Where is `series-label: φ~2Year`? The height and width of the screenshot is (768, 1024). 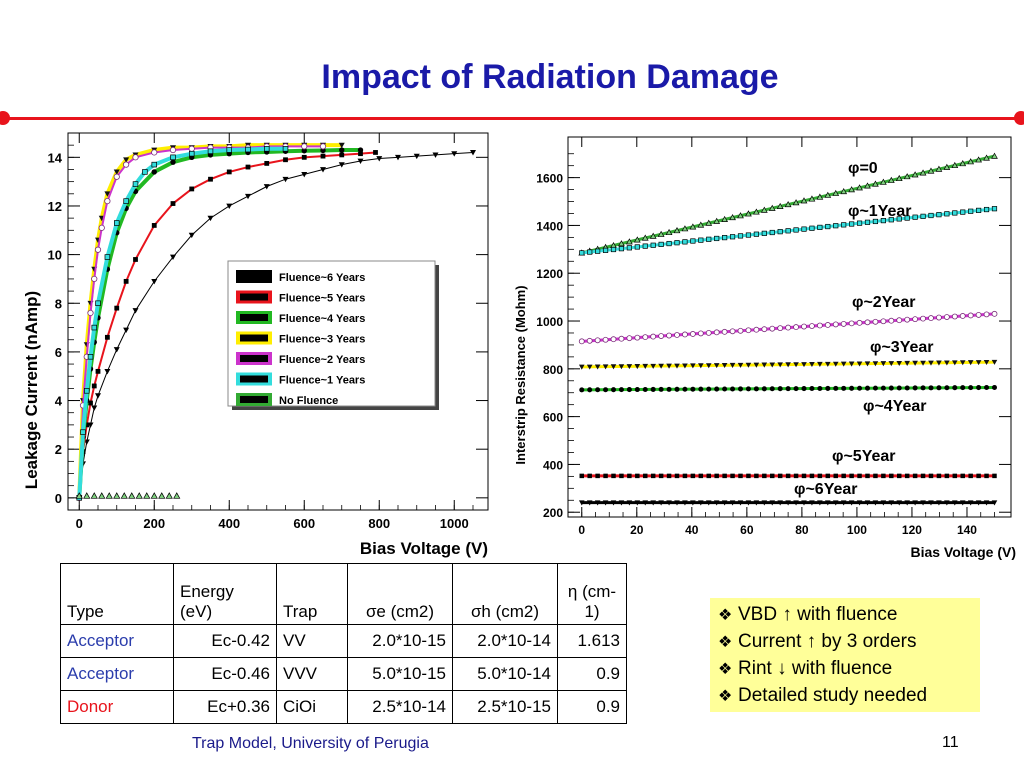 series-label: φ~2Year is located at coordinates (884, 302).